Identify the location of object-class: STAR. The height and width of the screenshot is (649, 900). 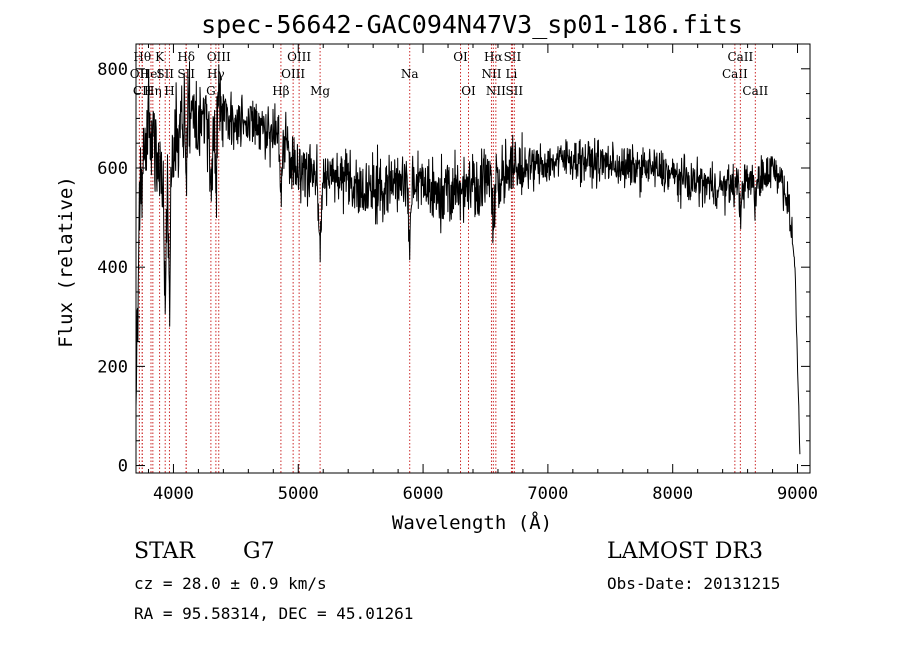
(165, 551).